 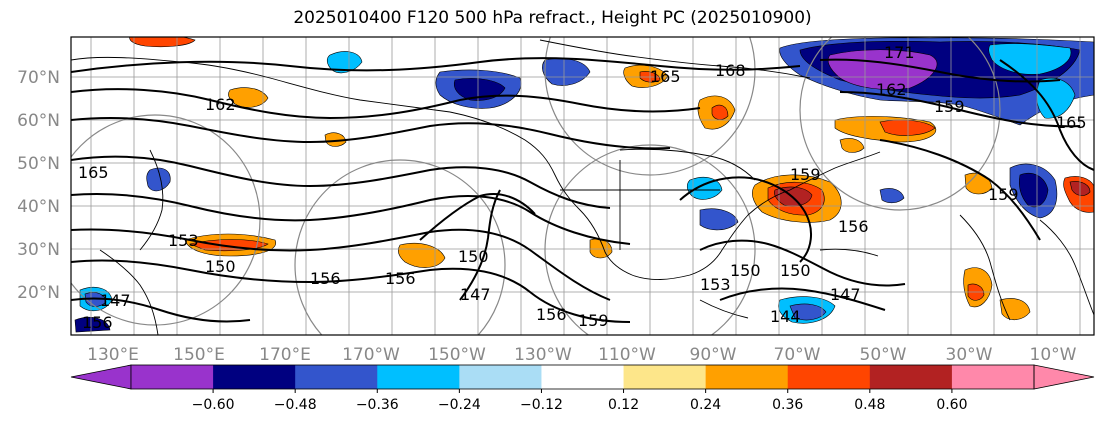 I want to click on lon-label: 170°E, so click(x=285, y=355).